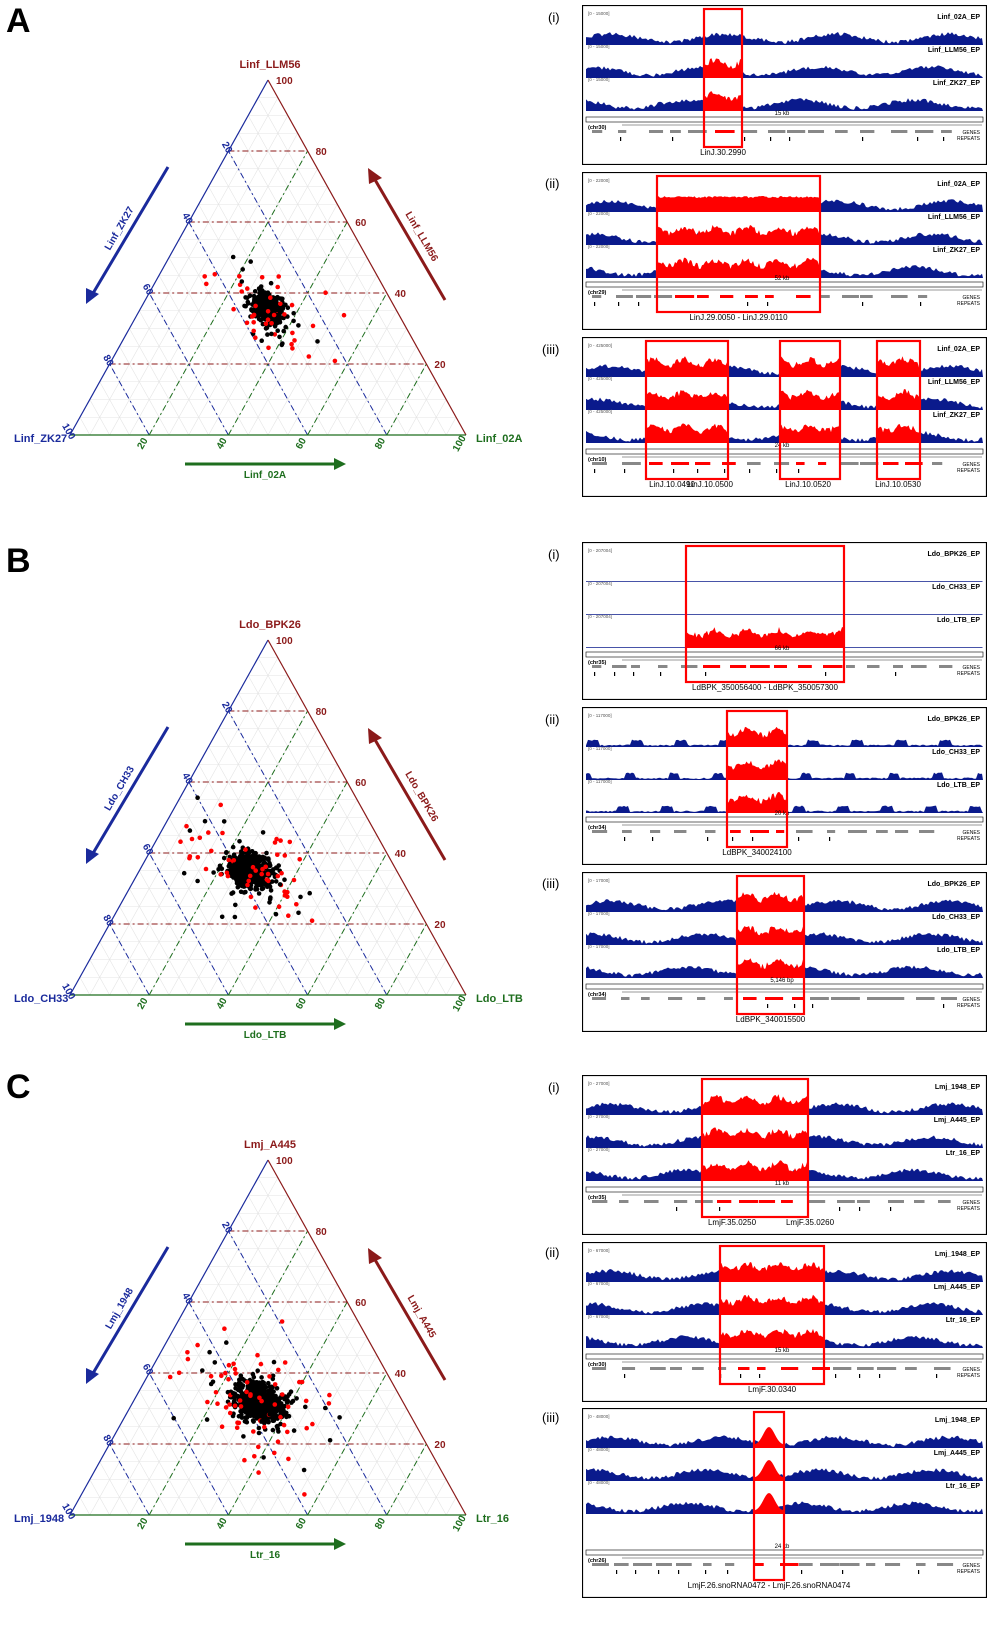 The image size is (990, 1630). I want to click on tick-label-top: 60, so click(361, 1303).